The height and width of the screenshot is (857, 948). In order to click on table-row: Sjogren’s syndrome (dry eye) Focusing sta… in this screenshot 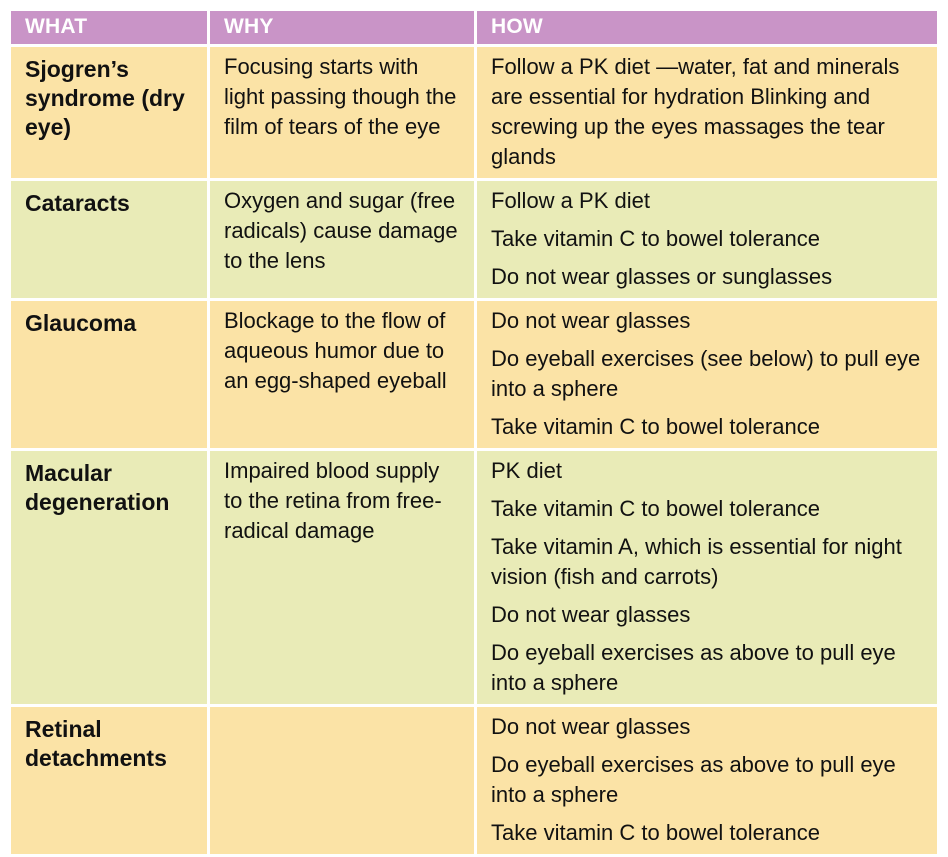, I will do `click(474, 112)`.